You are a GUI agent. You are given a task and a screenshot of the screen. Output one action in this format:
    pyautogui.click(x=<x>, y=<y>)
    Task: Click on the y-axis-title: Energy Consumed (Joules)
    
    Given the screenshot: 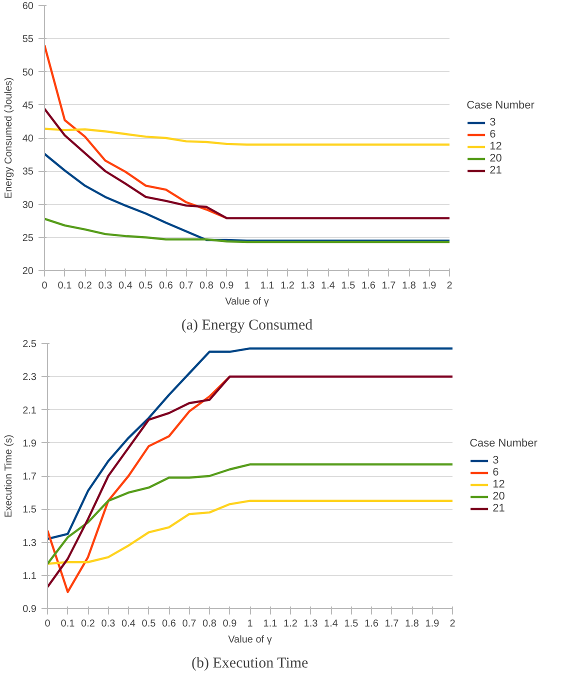 What is the action you would take?
    pyautogui.click(x=8, y=138)
    